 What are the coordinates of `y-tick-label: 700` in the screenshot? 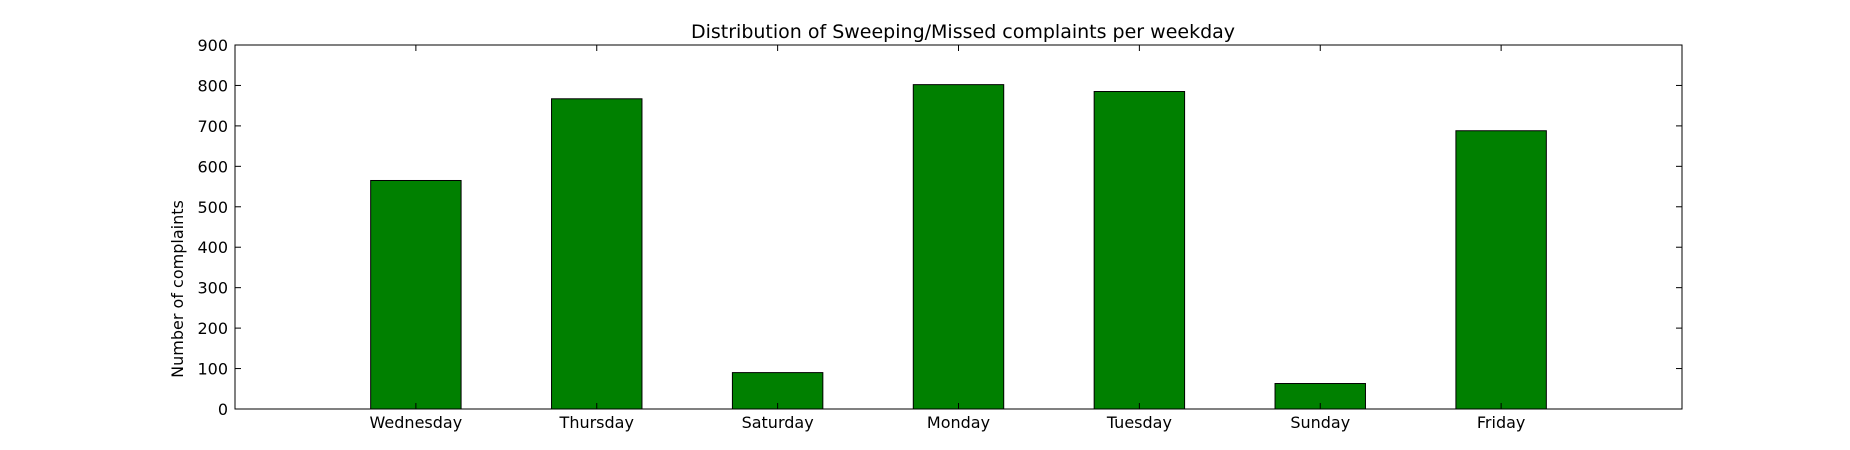 It's located at (212, 126).